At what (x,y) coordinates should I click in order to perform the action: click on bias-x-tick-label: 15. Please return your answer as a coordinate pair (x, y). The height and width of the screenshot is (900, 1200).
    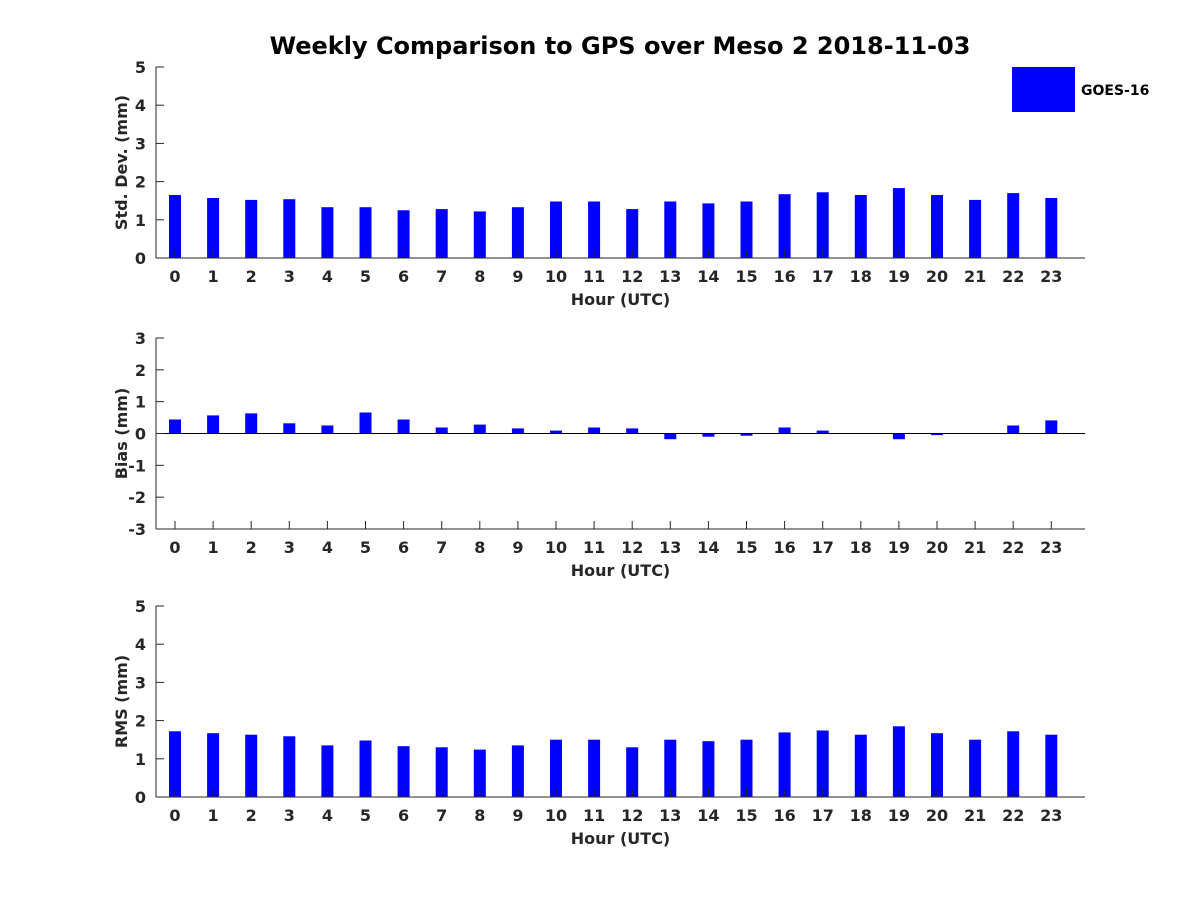
    Looking at the image, I should click on (746, 547).